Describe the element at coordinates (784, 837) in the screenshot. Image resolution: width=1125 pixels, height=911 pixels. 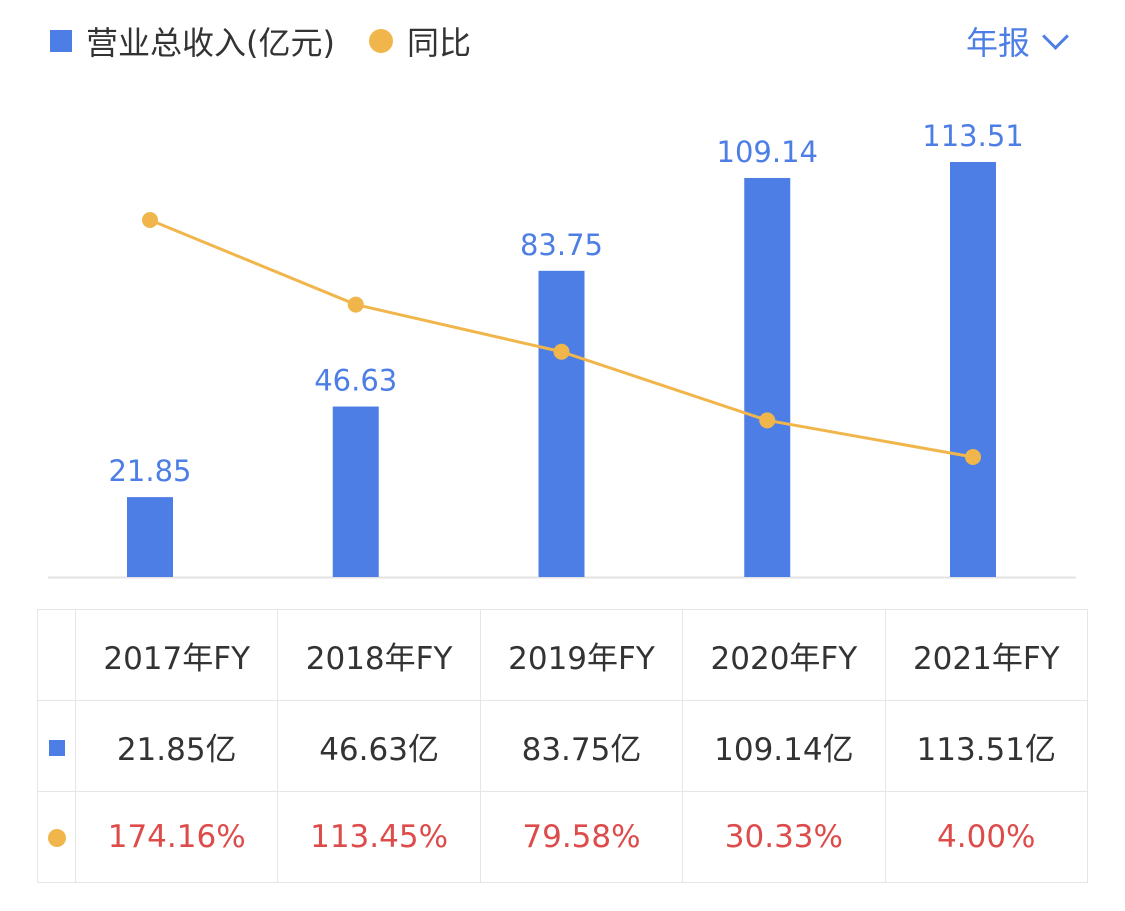
I see `table-cell: 30.33%` at that location.